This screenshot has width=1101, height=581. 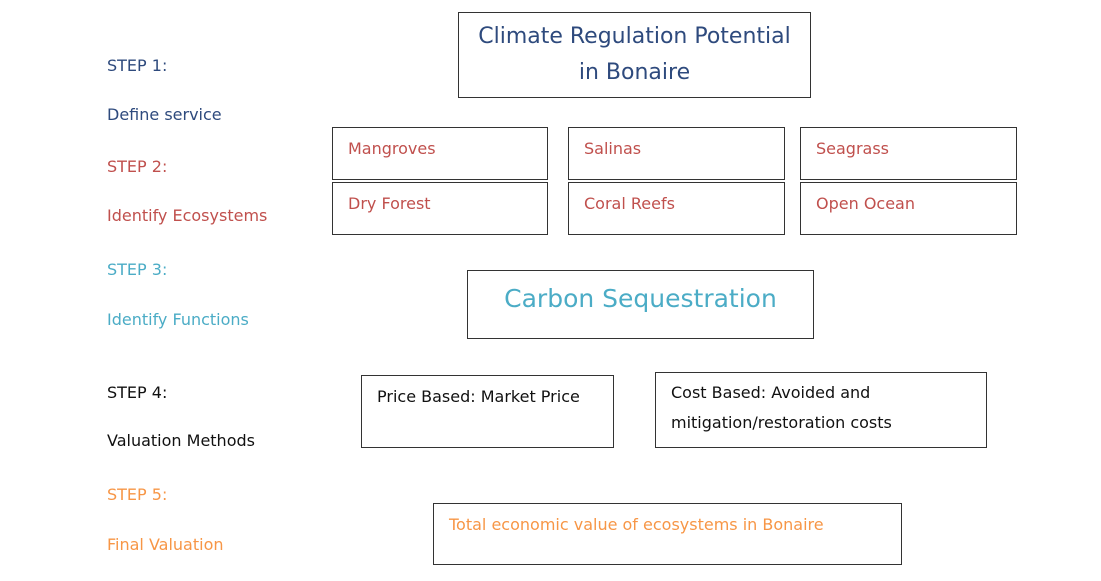 I want to click on step-description: Final Valuation, so click(x=165, y=544).